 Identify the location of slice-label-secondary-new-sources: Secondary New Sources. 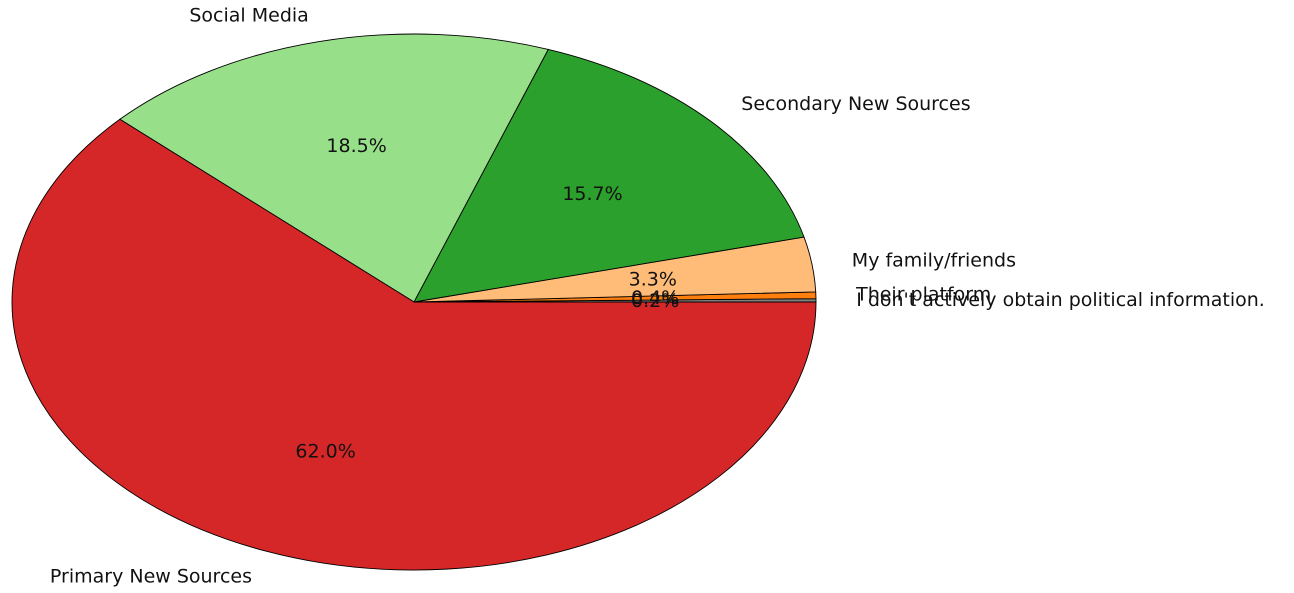
(855, 104).